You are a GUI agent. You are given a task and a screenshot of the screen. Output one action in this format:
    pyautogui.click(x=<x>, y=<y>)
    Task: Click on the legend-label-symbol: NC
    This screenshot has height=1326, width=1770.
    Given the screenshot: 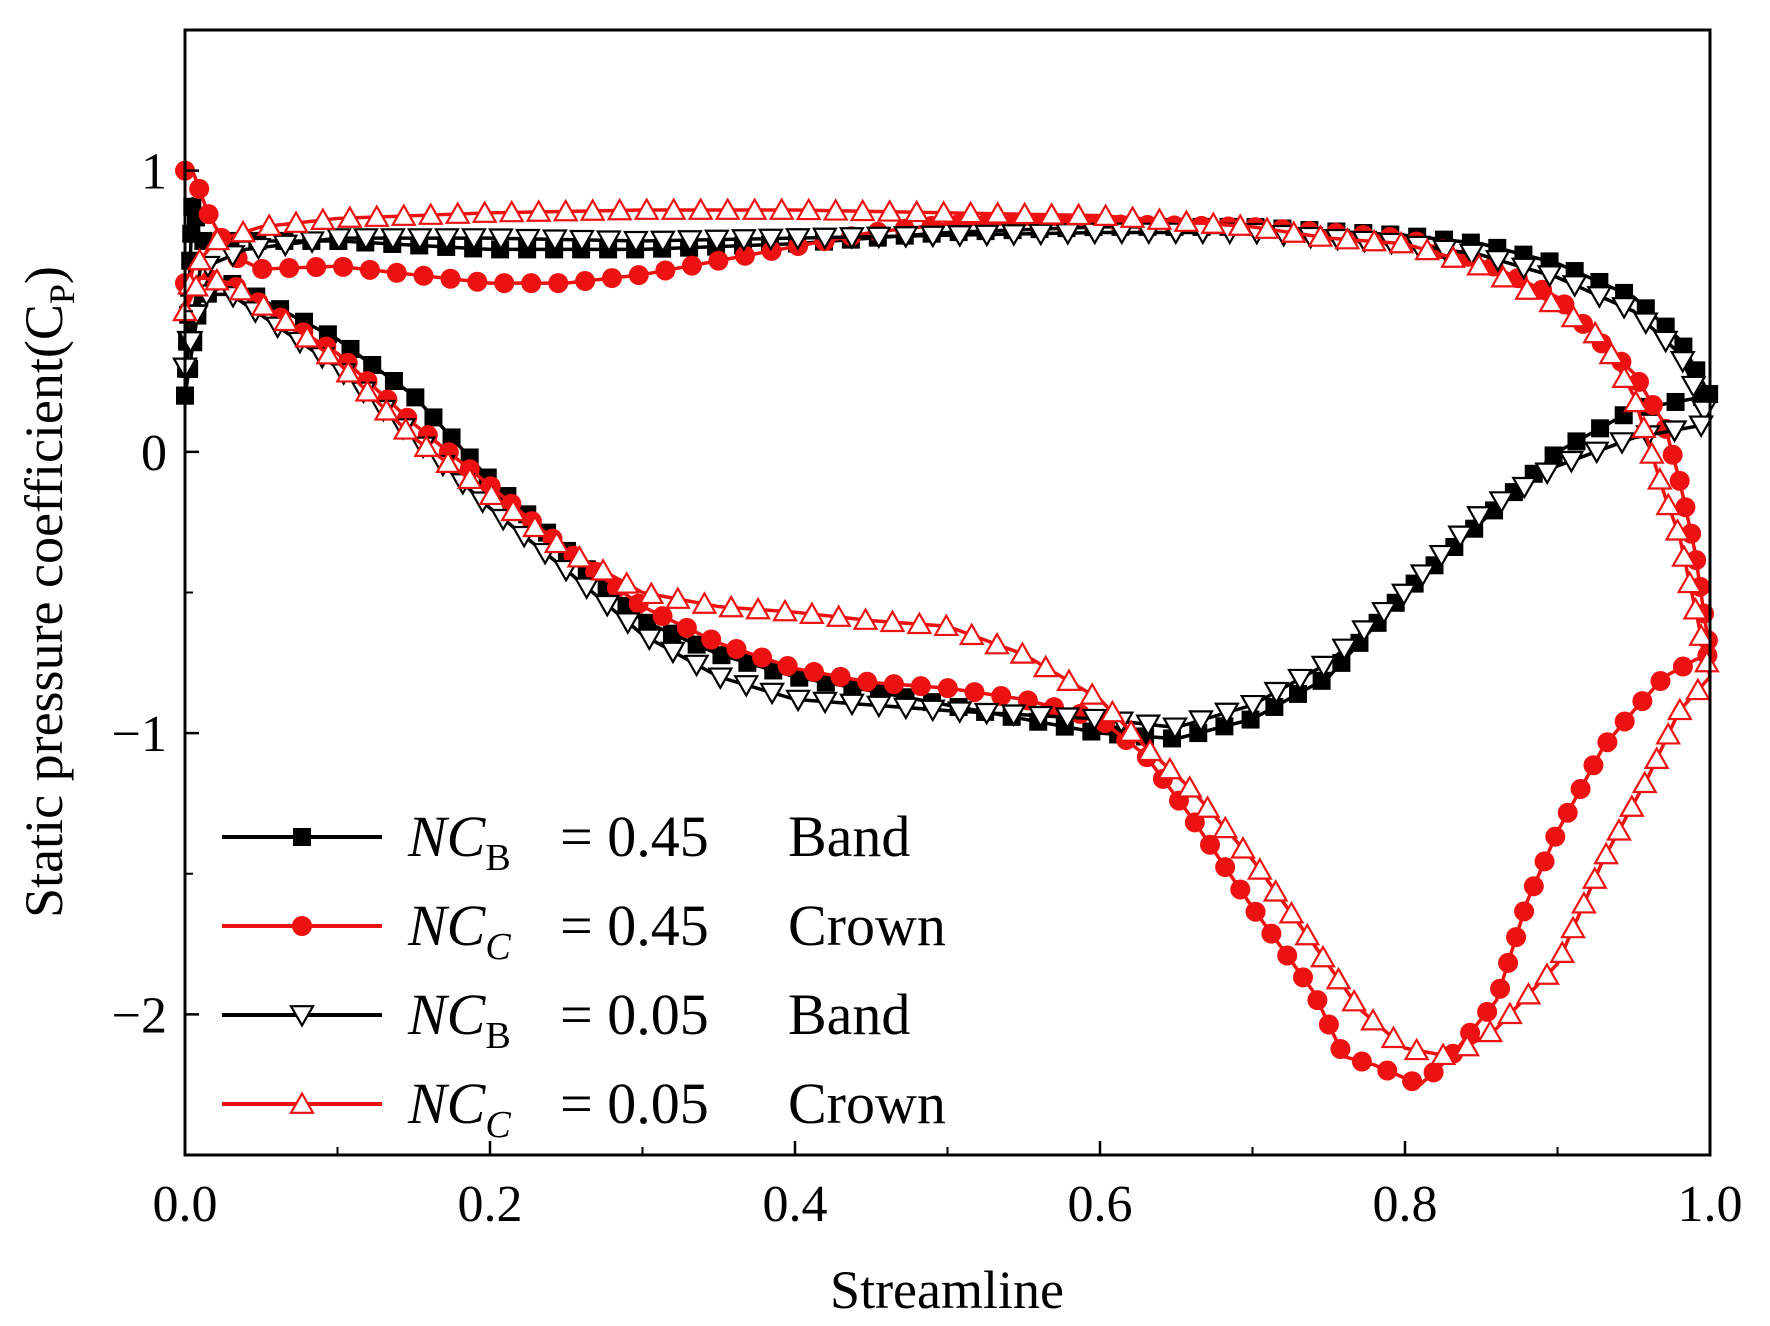 What is the action you would take?
    pyautogui.click(x=447, y=925)
    